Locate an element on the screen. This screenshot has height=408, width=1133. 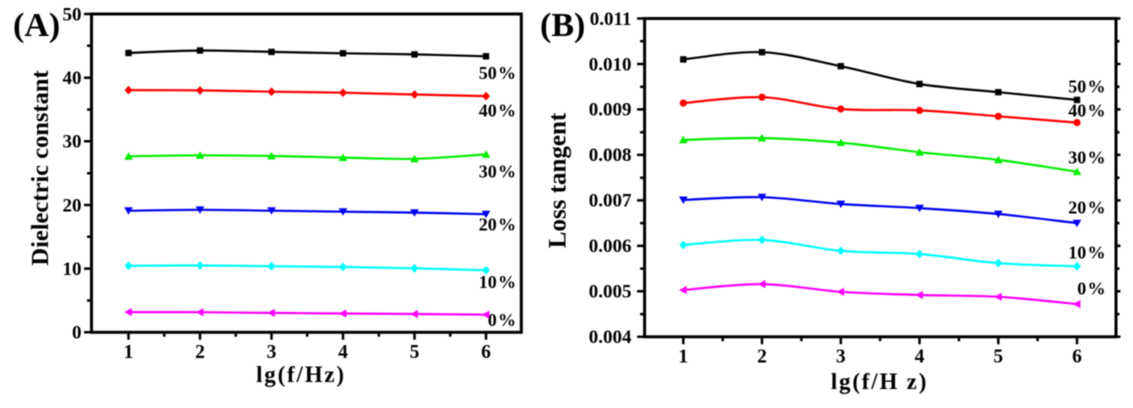
svg-text: 30 is located at coordinates (72, 142).